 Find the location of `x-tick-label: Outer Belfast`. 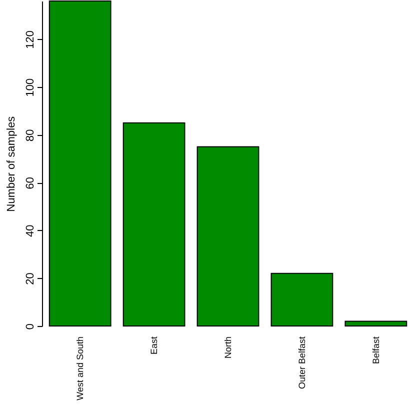

x-tick-label: Outer Belfast is located at coordinates (301, 363).